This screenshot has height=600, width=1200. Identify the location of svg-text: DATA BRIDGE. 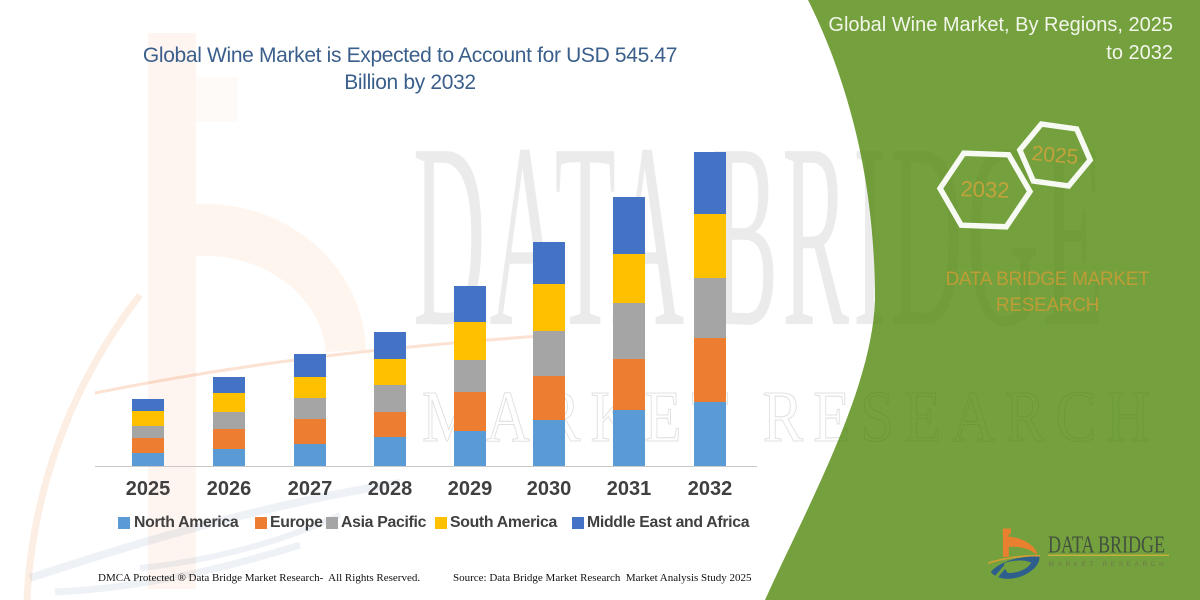
(1106, 546).